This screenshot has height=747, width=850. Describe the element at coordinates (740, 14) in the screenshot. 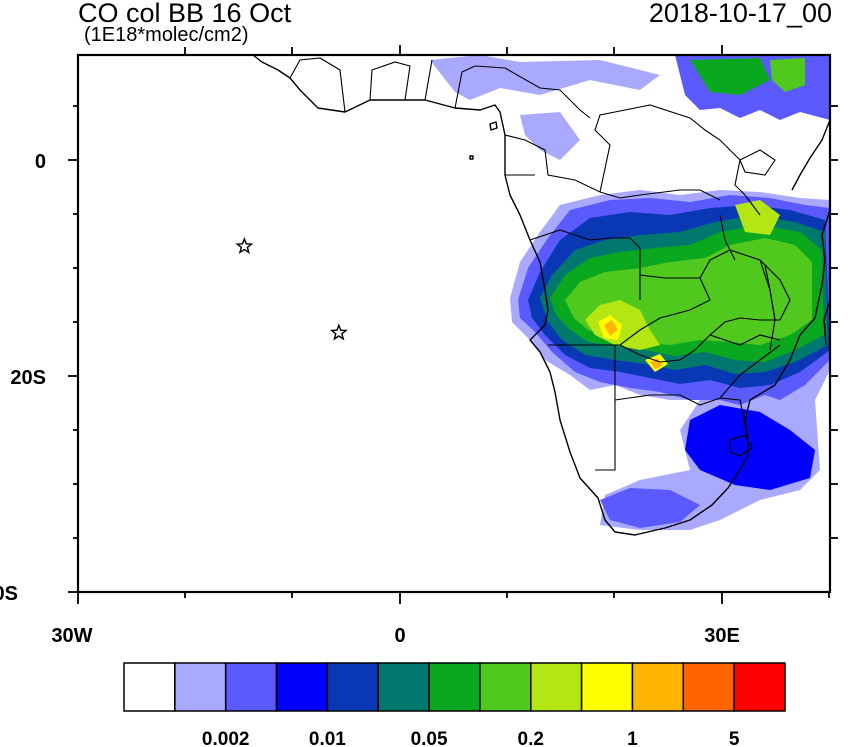

I see `datetime-label: 2018-10-17_00` at that location.